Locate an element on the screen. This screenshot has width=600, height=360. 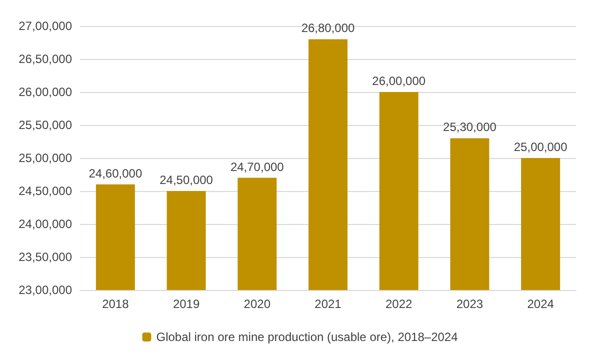
x-tick-label: 2023 is located at coordinates (470, 304).